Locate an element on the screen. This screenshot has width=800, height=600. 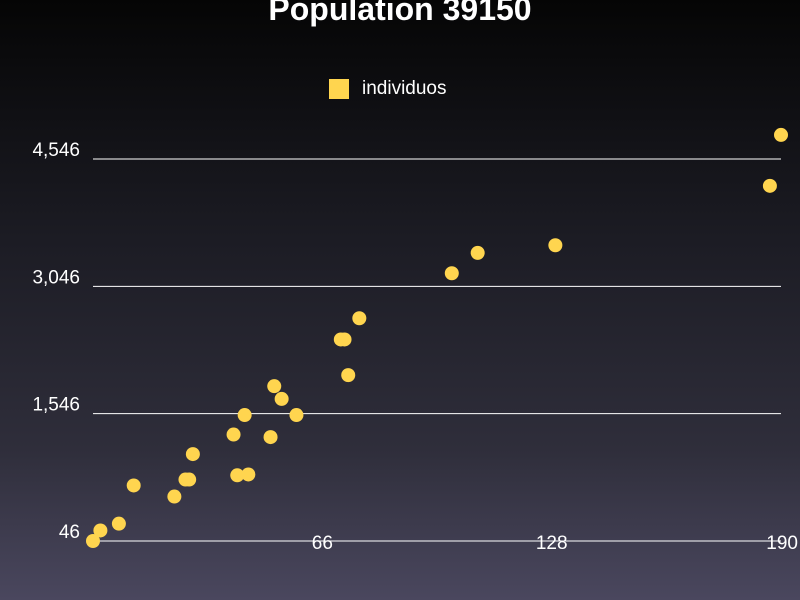
legend: individuos is located at coordinates (388, 88).